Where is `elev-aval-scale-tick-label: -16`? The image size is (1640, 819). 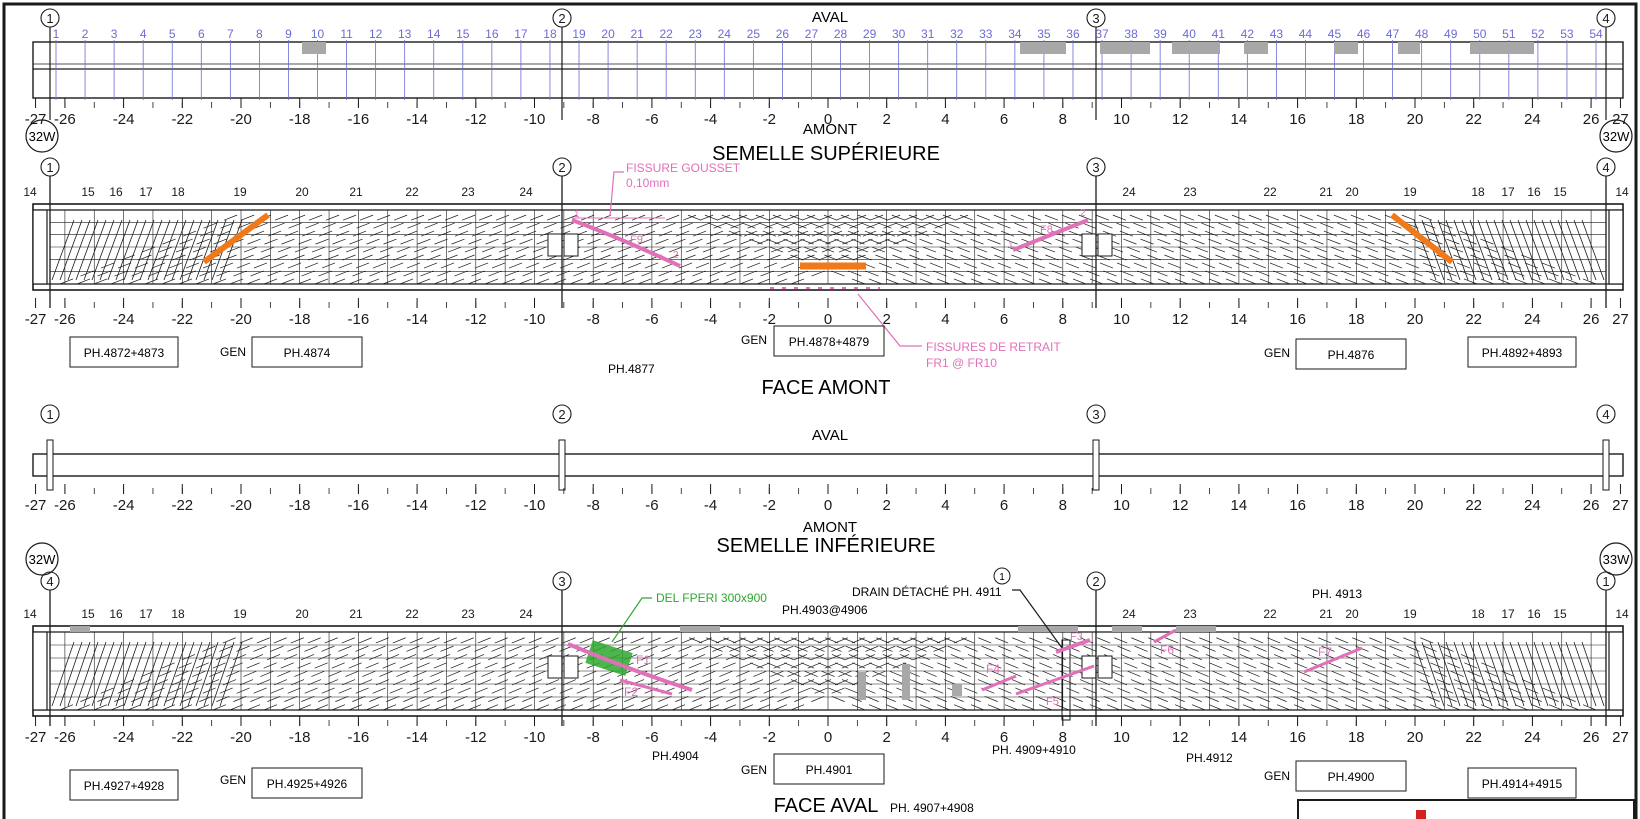
elev-aval-scale-tick-label: -16 is located at coordinates (359, 737).